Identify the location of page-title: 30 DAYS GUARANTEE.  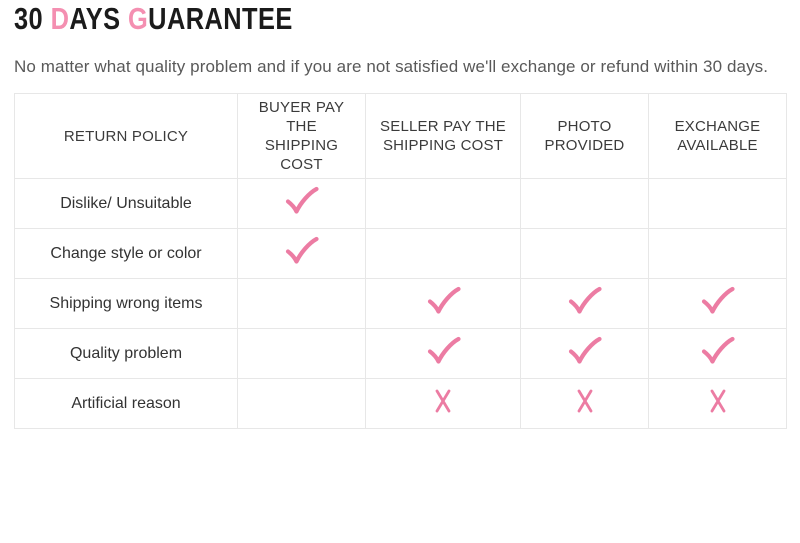
(153, 19).